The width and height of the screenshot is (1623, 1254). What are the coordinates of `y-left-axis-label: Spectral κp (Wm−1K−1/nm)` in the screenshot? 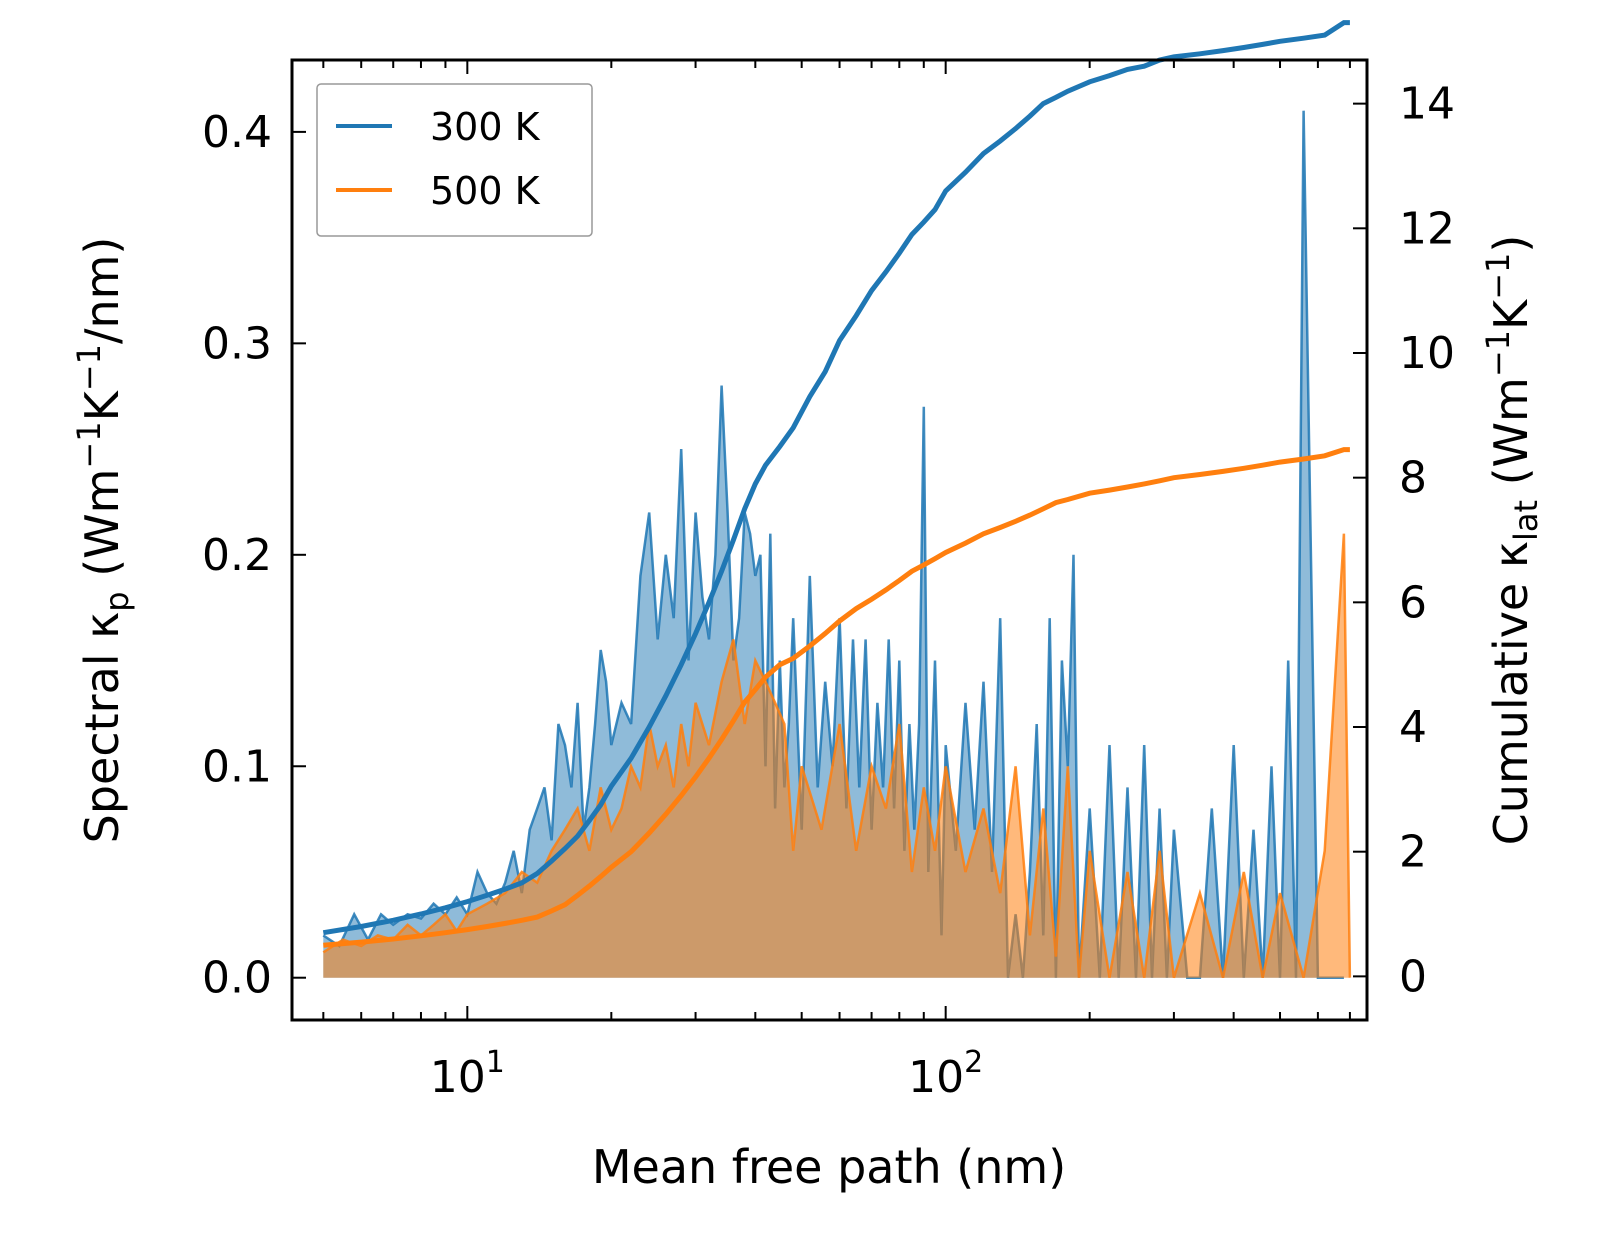 It's located at (103, 540).